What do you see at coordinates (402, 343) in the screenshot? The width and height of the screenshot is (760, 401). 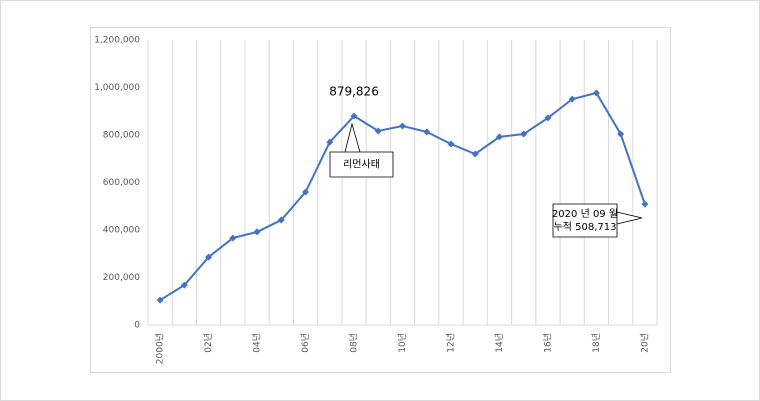 I see `x-tick-label: 10년` at bounding box center [402, 343].